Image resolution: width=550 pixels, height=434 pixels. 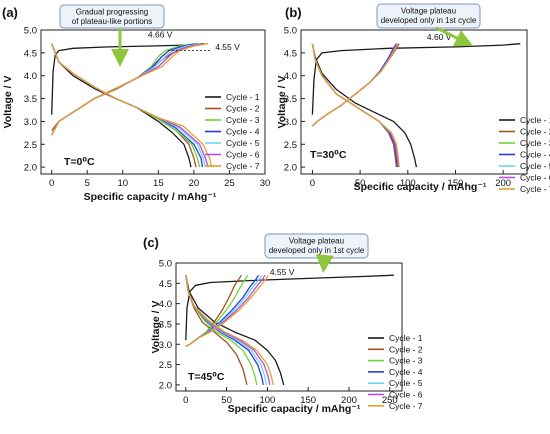 What do you see at coordinates (390, 400) in the screenshot?
I see `x-tick-label: 250` at bounding box center [390, 400].